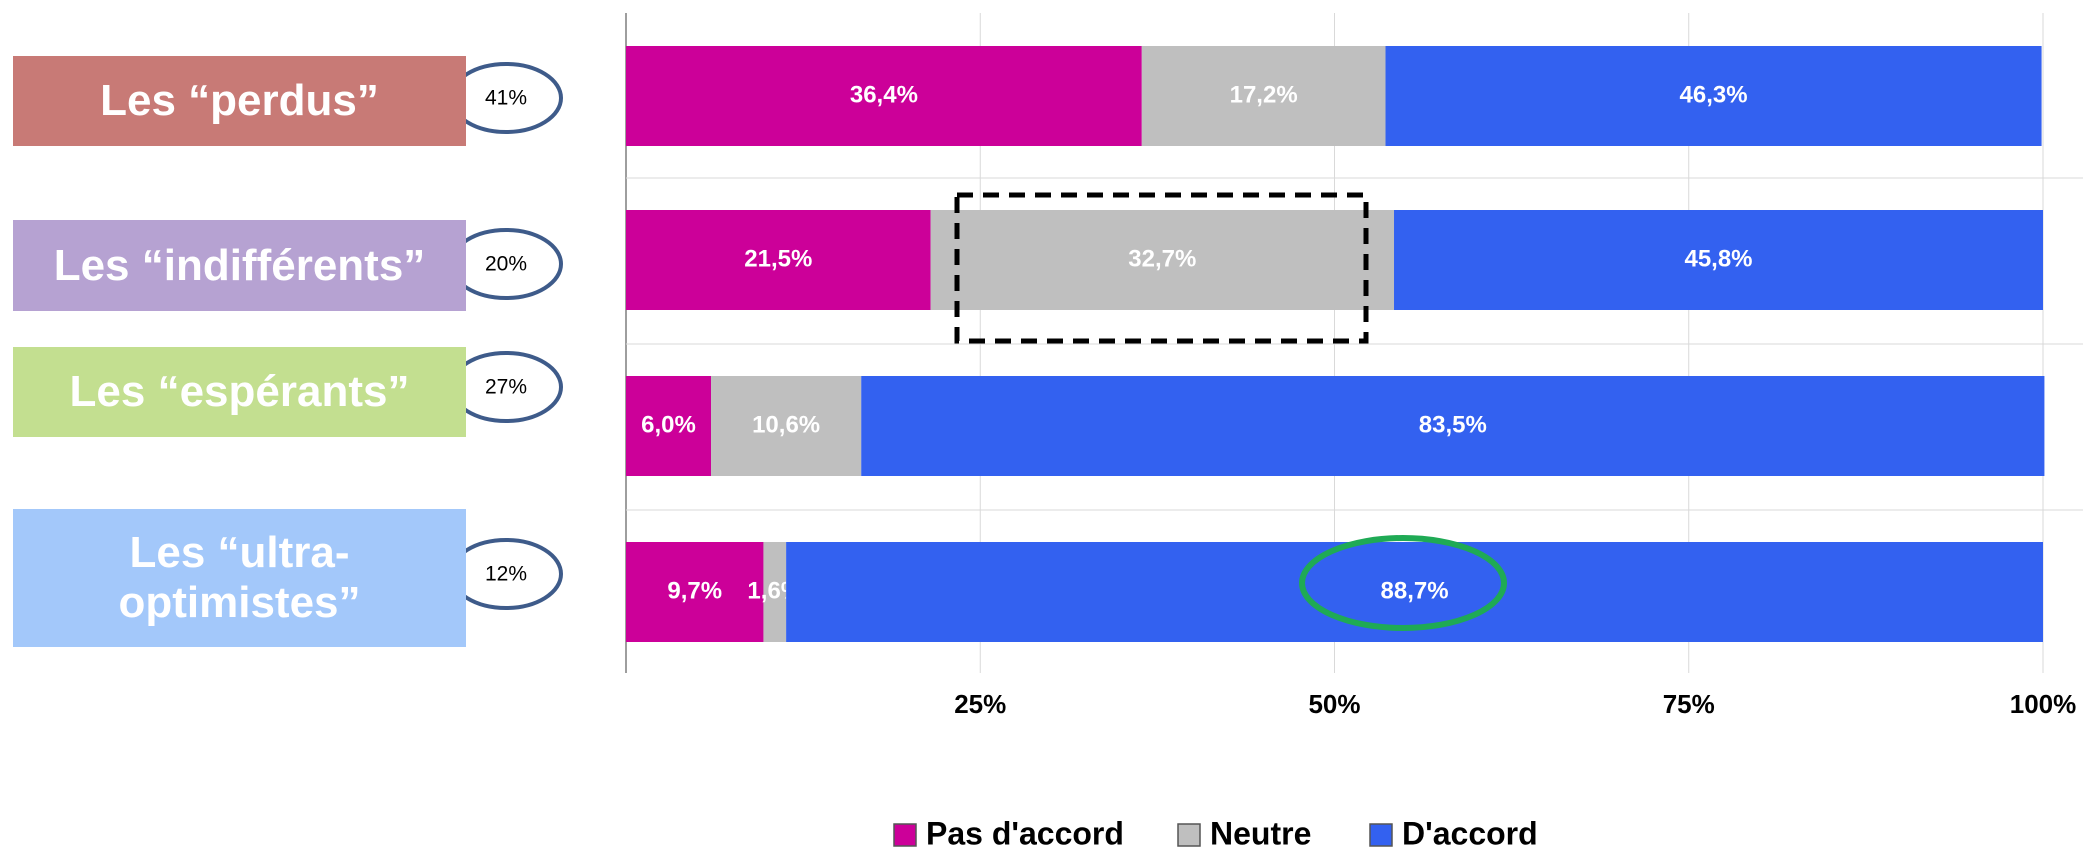 Image resolution: width=2083 pixels, height=851 pixels. I want to click on data-label: 32,7%, so click(1162, 258).